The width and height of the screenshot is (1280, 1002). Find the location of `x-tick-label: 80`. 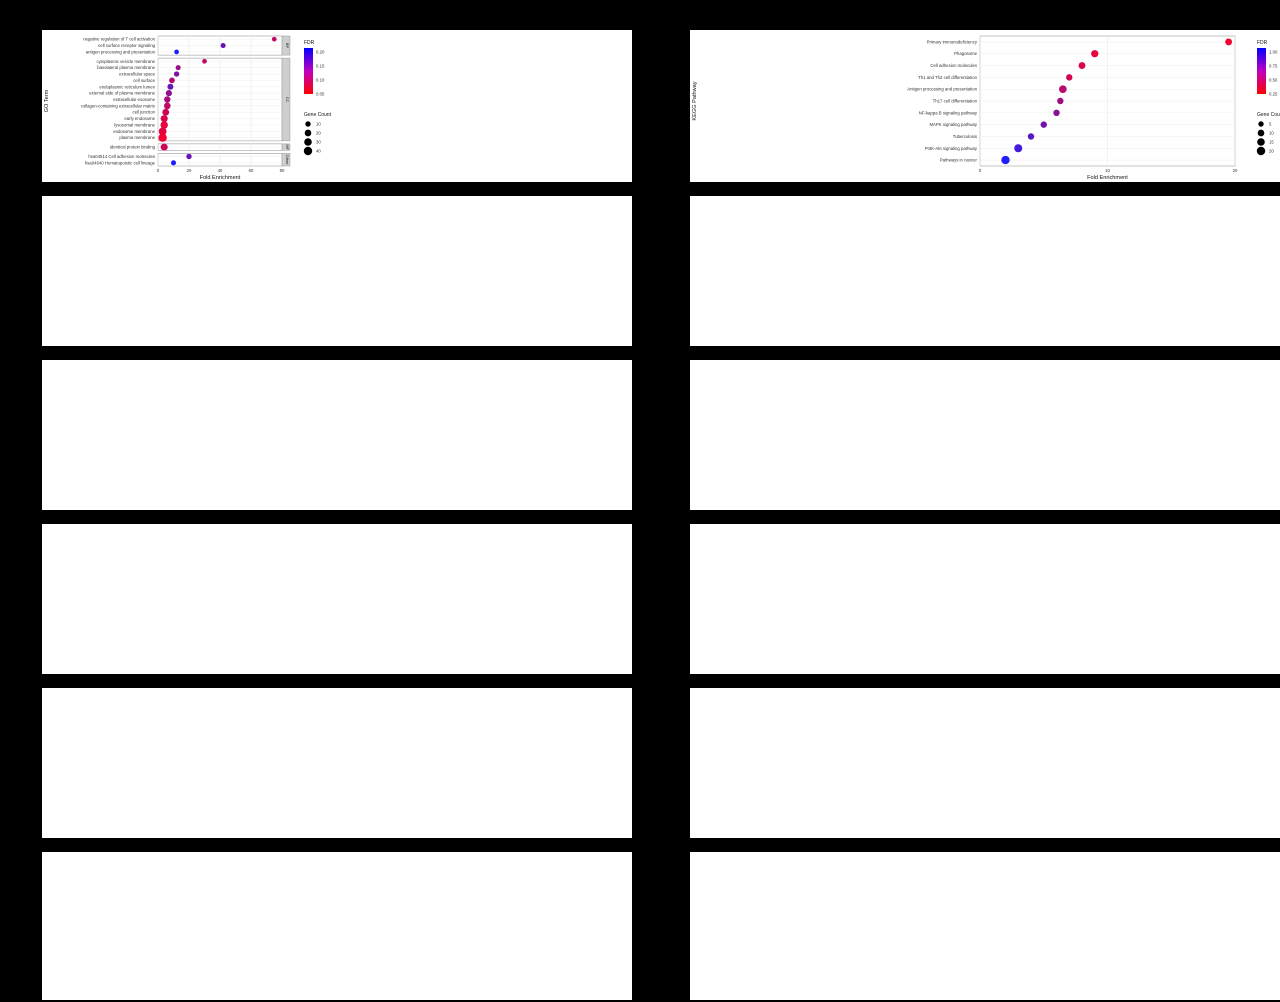

x-tick-label: 80 is located at coordinates (282, 170).